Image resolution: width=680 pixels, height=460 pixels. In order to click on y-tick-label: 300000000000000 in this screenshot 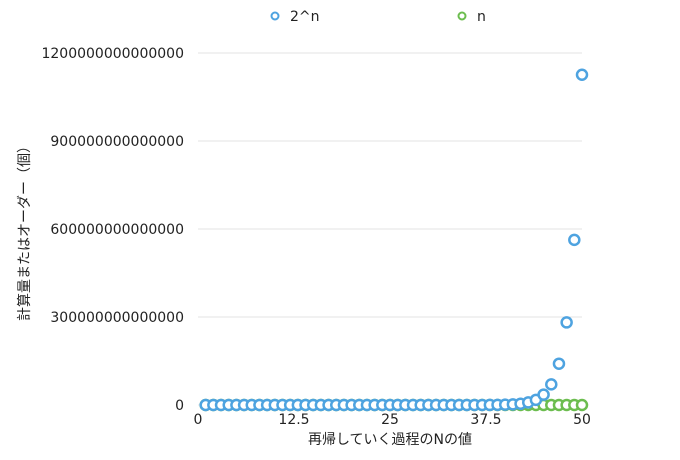, I will do `click(117, 318)`.